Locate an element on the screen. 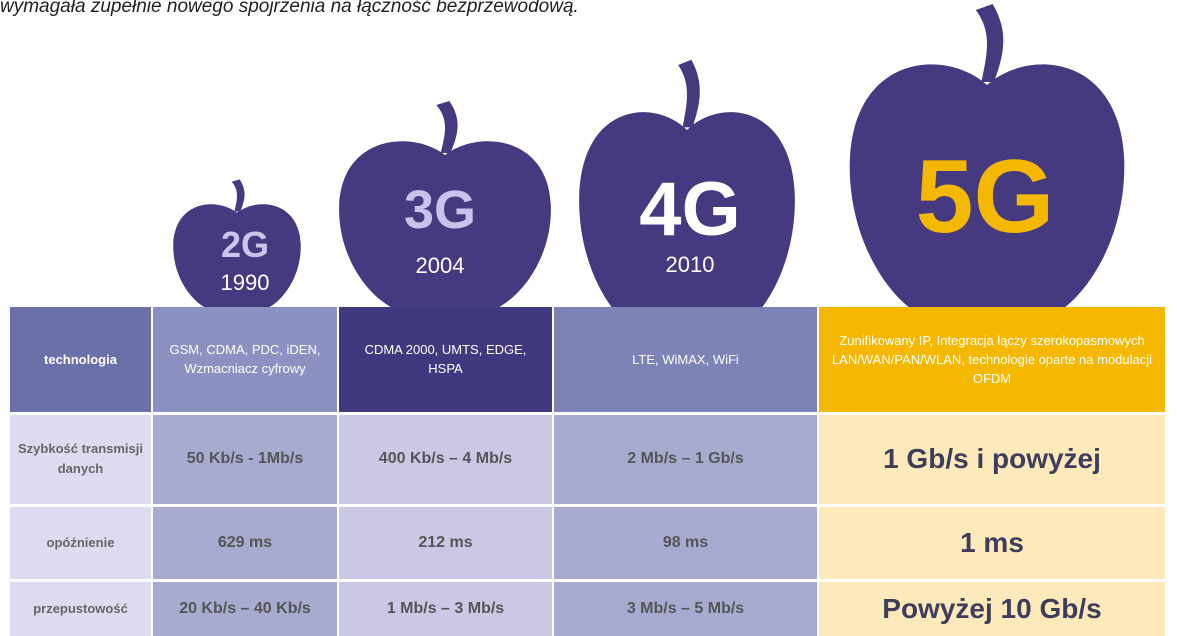  generation-name: 3G is located at coordinates (440, 210).